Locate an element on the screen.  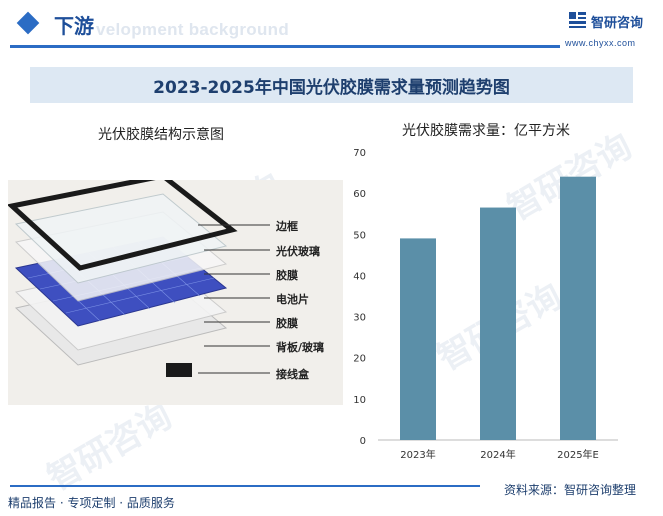
footer-divider is located at coordinates (245, 486).